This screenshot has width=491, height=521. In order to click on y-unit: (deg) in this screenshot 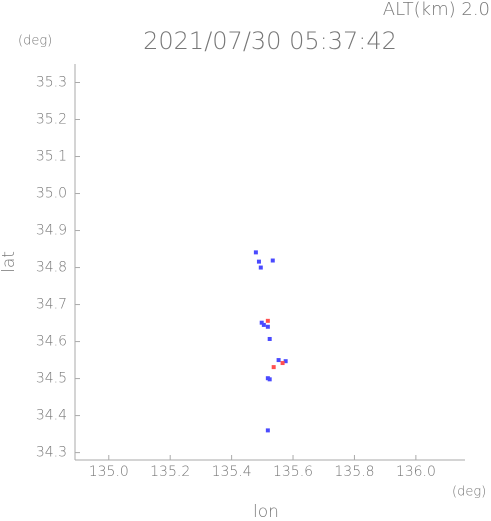, I will do `click(35, 41)`.